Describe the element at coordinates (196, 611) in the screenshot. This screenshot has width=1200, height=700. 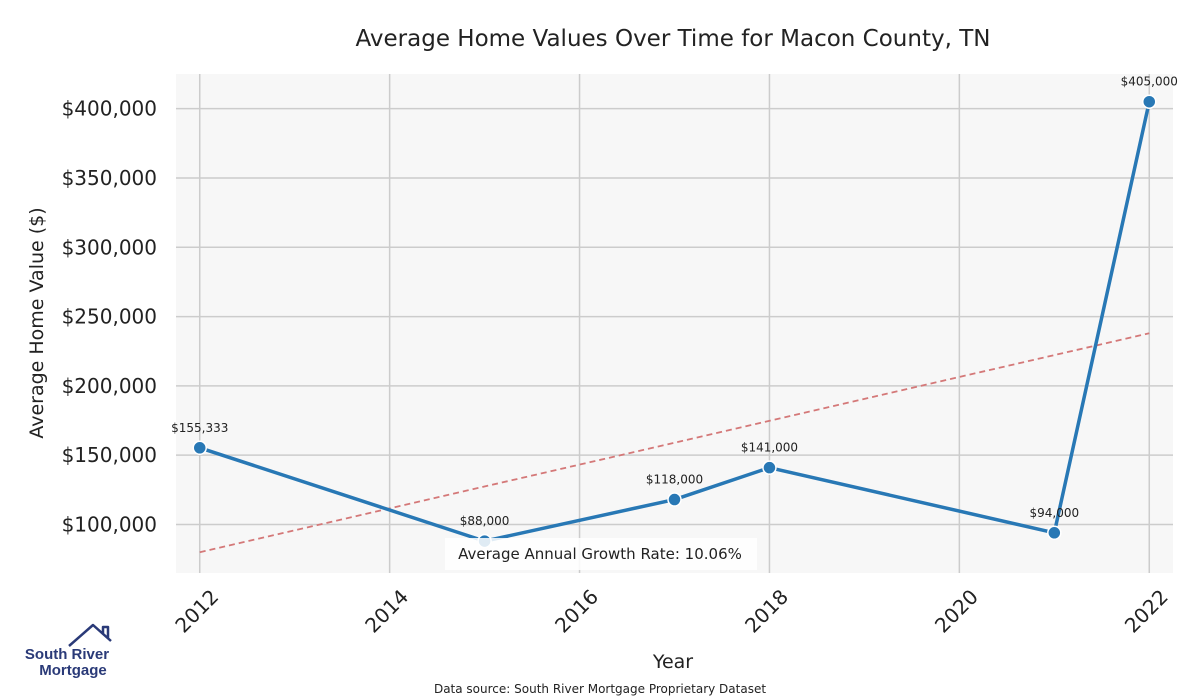
I see `x-tick-label: 2012` at that location.